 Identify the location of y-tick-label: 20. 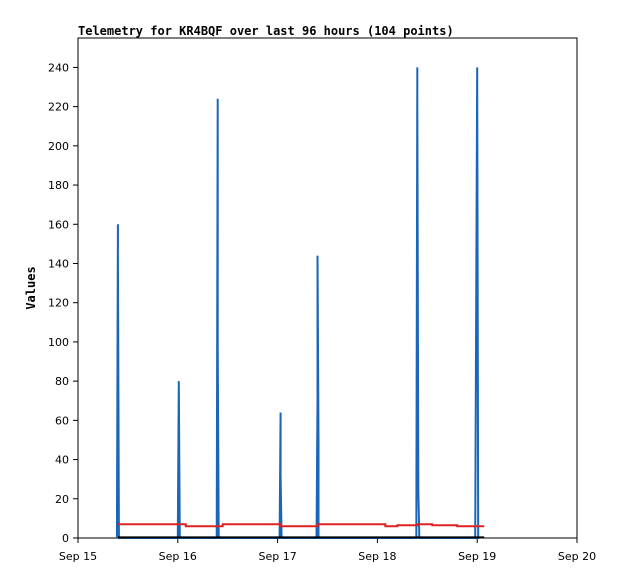
(62, 499).